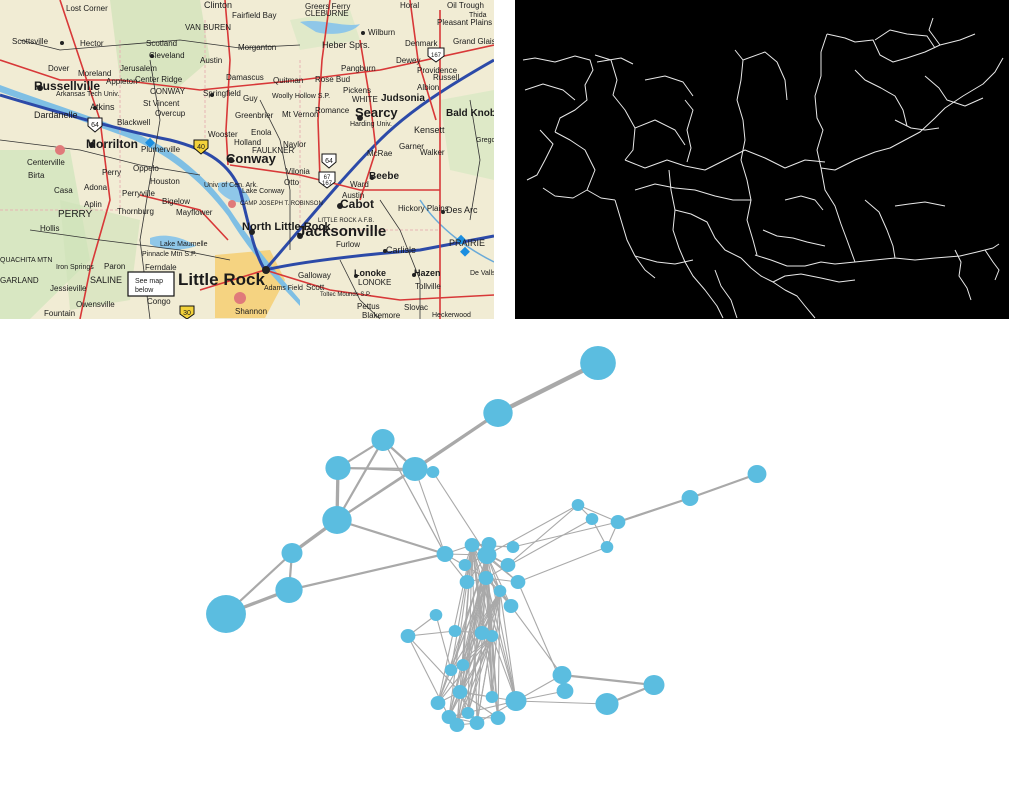  Describe the element at coordinates (314, 275) in the screenshot. I see `map-label: Galloway` at that location.